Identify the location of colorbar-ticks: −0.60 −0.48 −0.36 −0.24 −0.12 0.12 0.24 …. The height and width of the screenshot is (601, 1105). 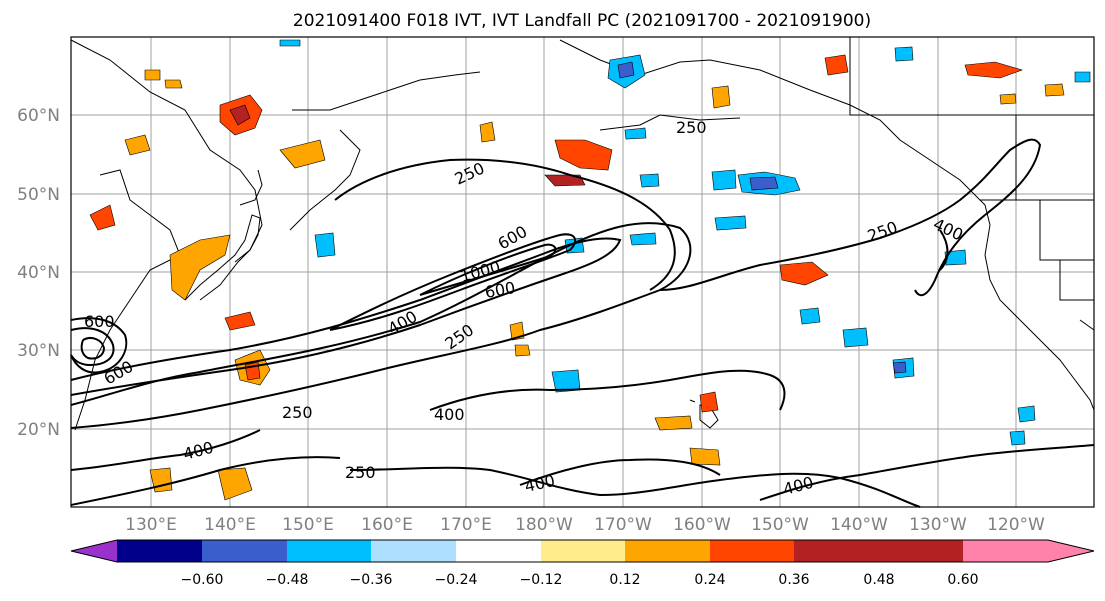
(580, 580).